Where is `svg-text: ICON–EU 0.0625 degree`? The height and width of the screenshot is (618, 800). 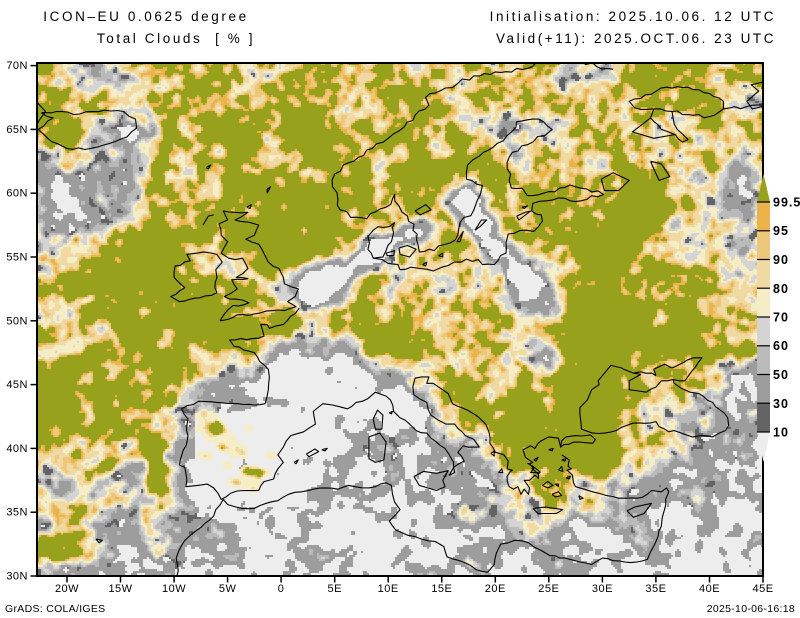 svg-text: ICON–EU 0.0625 degree is located at coordinates (145, 16).